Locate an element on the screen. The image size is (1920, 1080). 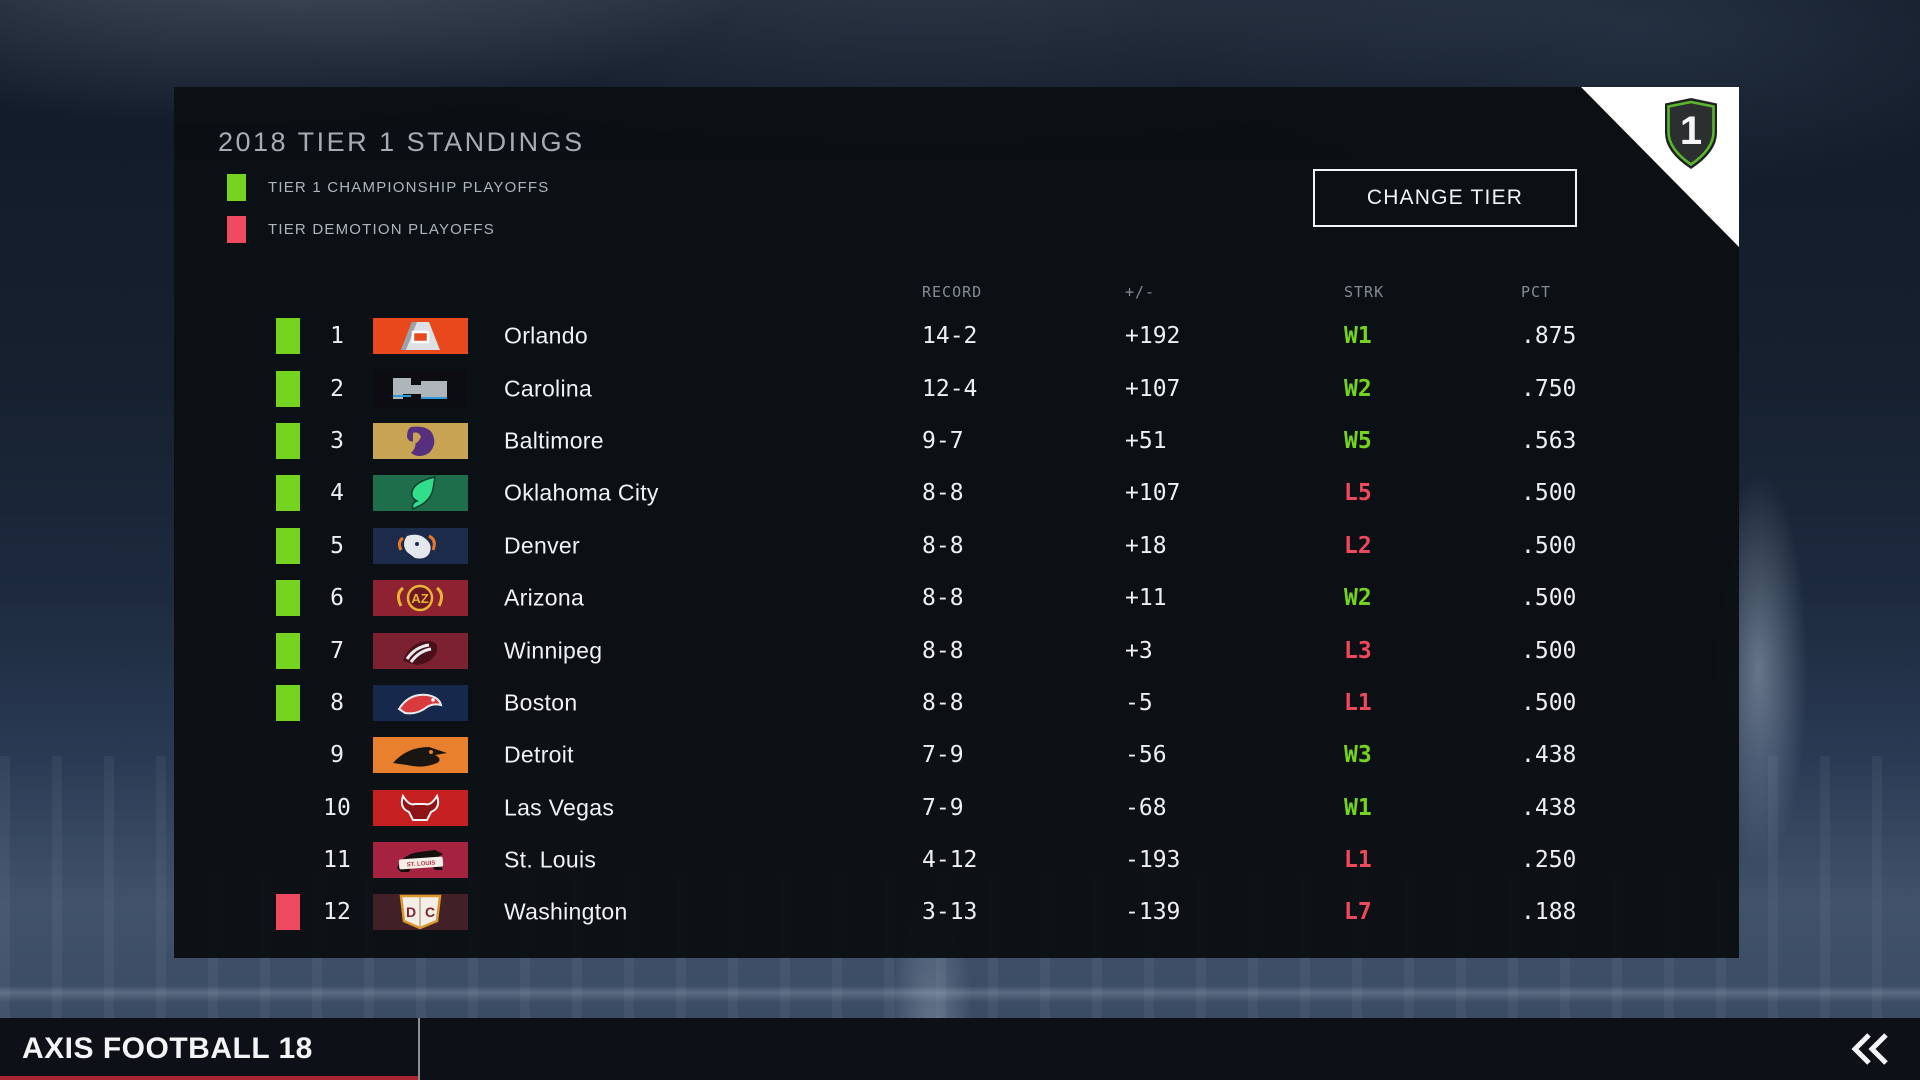
tier-badge-number: 1 is located at coordinates (1691, 131).